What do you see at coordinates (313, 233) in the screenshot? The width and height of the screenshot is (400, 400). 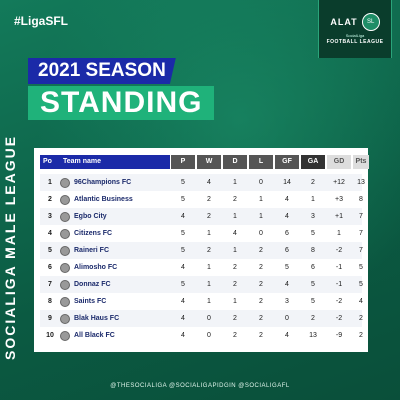 I see `ga-cell: 5` at bounding box center [313, 233].